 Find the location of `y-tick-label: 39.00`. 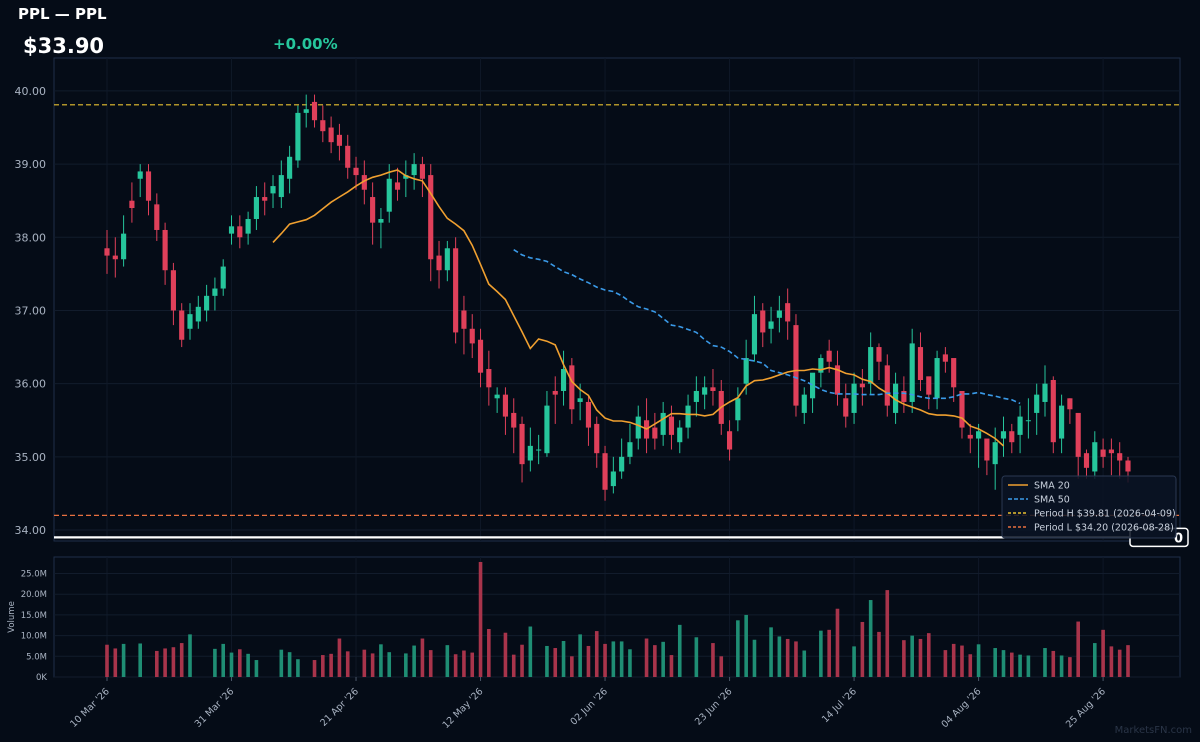

y-tick-label: 39.00 is located at coordinates (31, 164).